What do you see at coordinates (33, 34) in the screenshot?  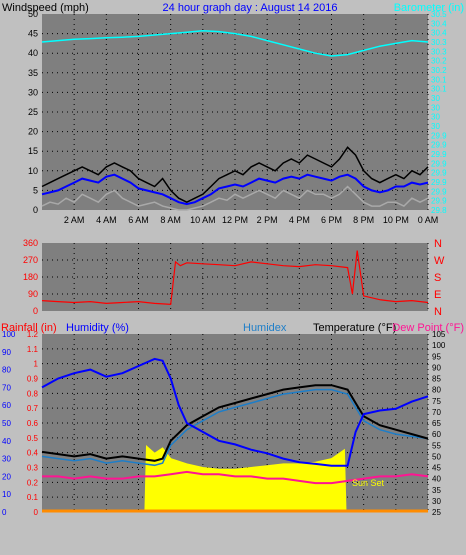 I see `wind-axis-tick: 45` at bounding box center [33, 34].